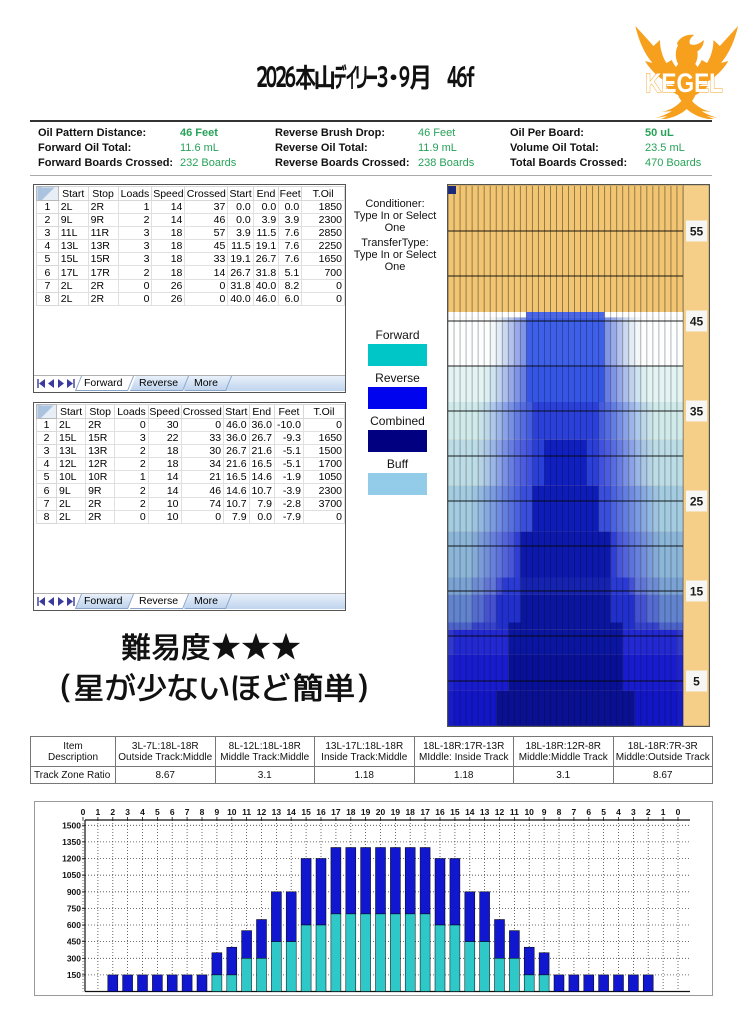  Describe the element at coordinates (74, 892) in the screenshot. I see `svg-text: 900` at that location.